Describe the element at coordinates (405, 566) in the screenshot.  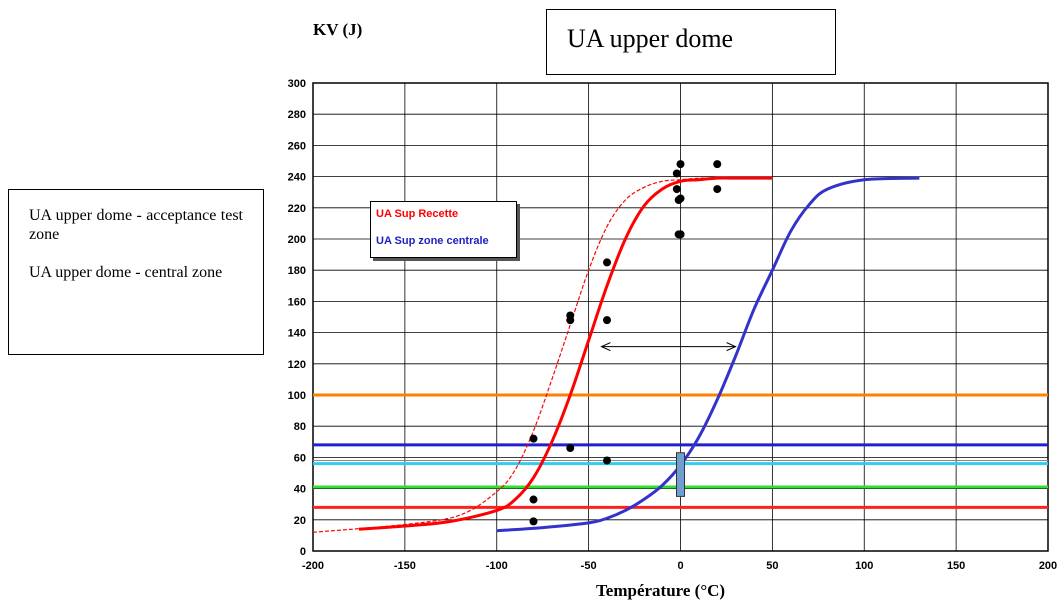
I see `x-tick-label: -150` at that location.